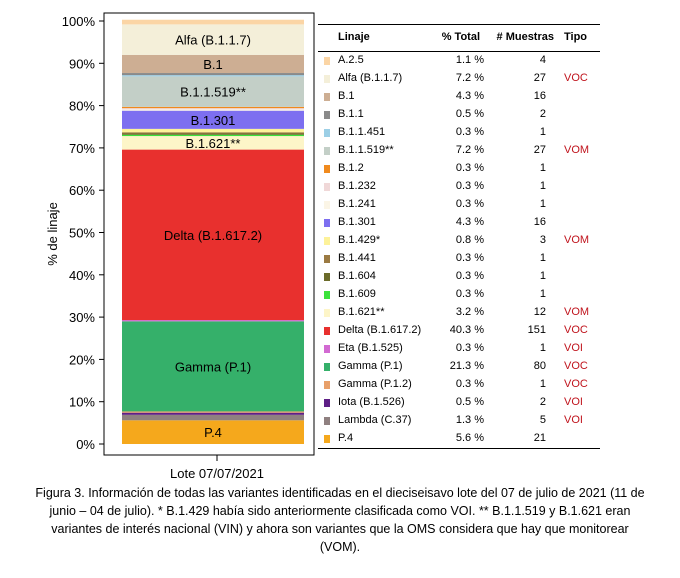  I want to click on col-header-linaje: Linaje, so click(354, 37).